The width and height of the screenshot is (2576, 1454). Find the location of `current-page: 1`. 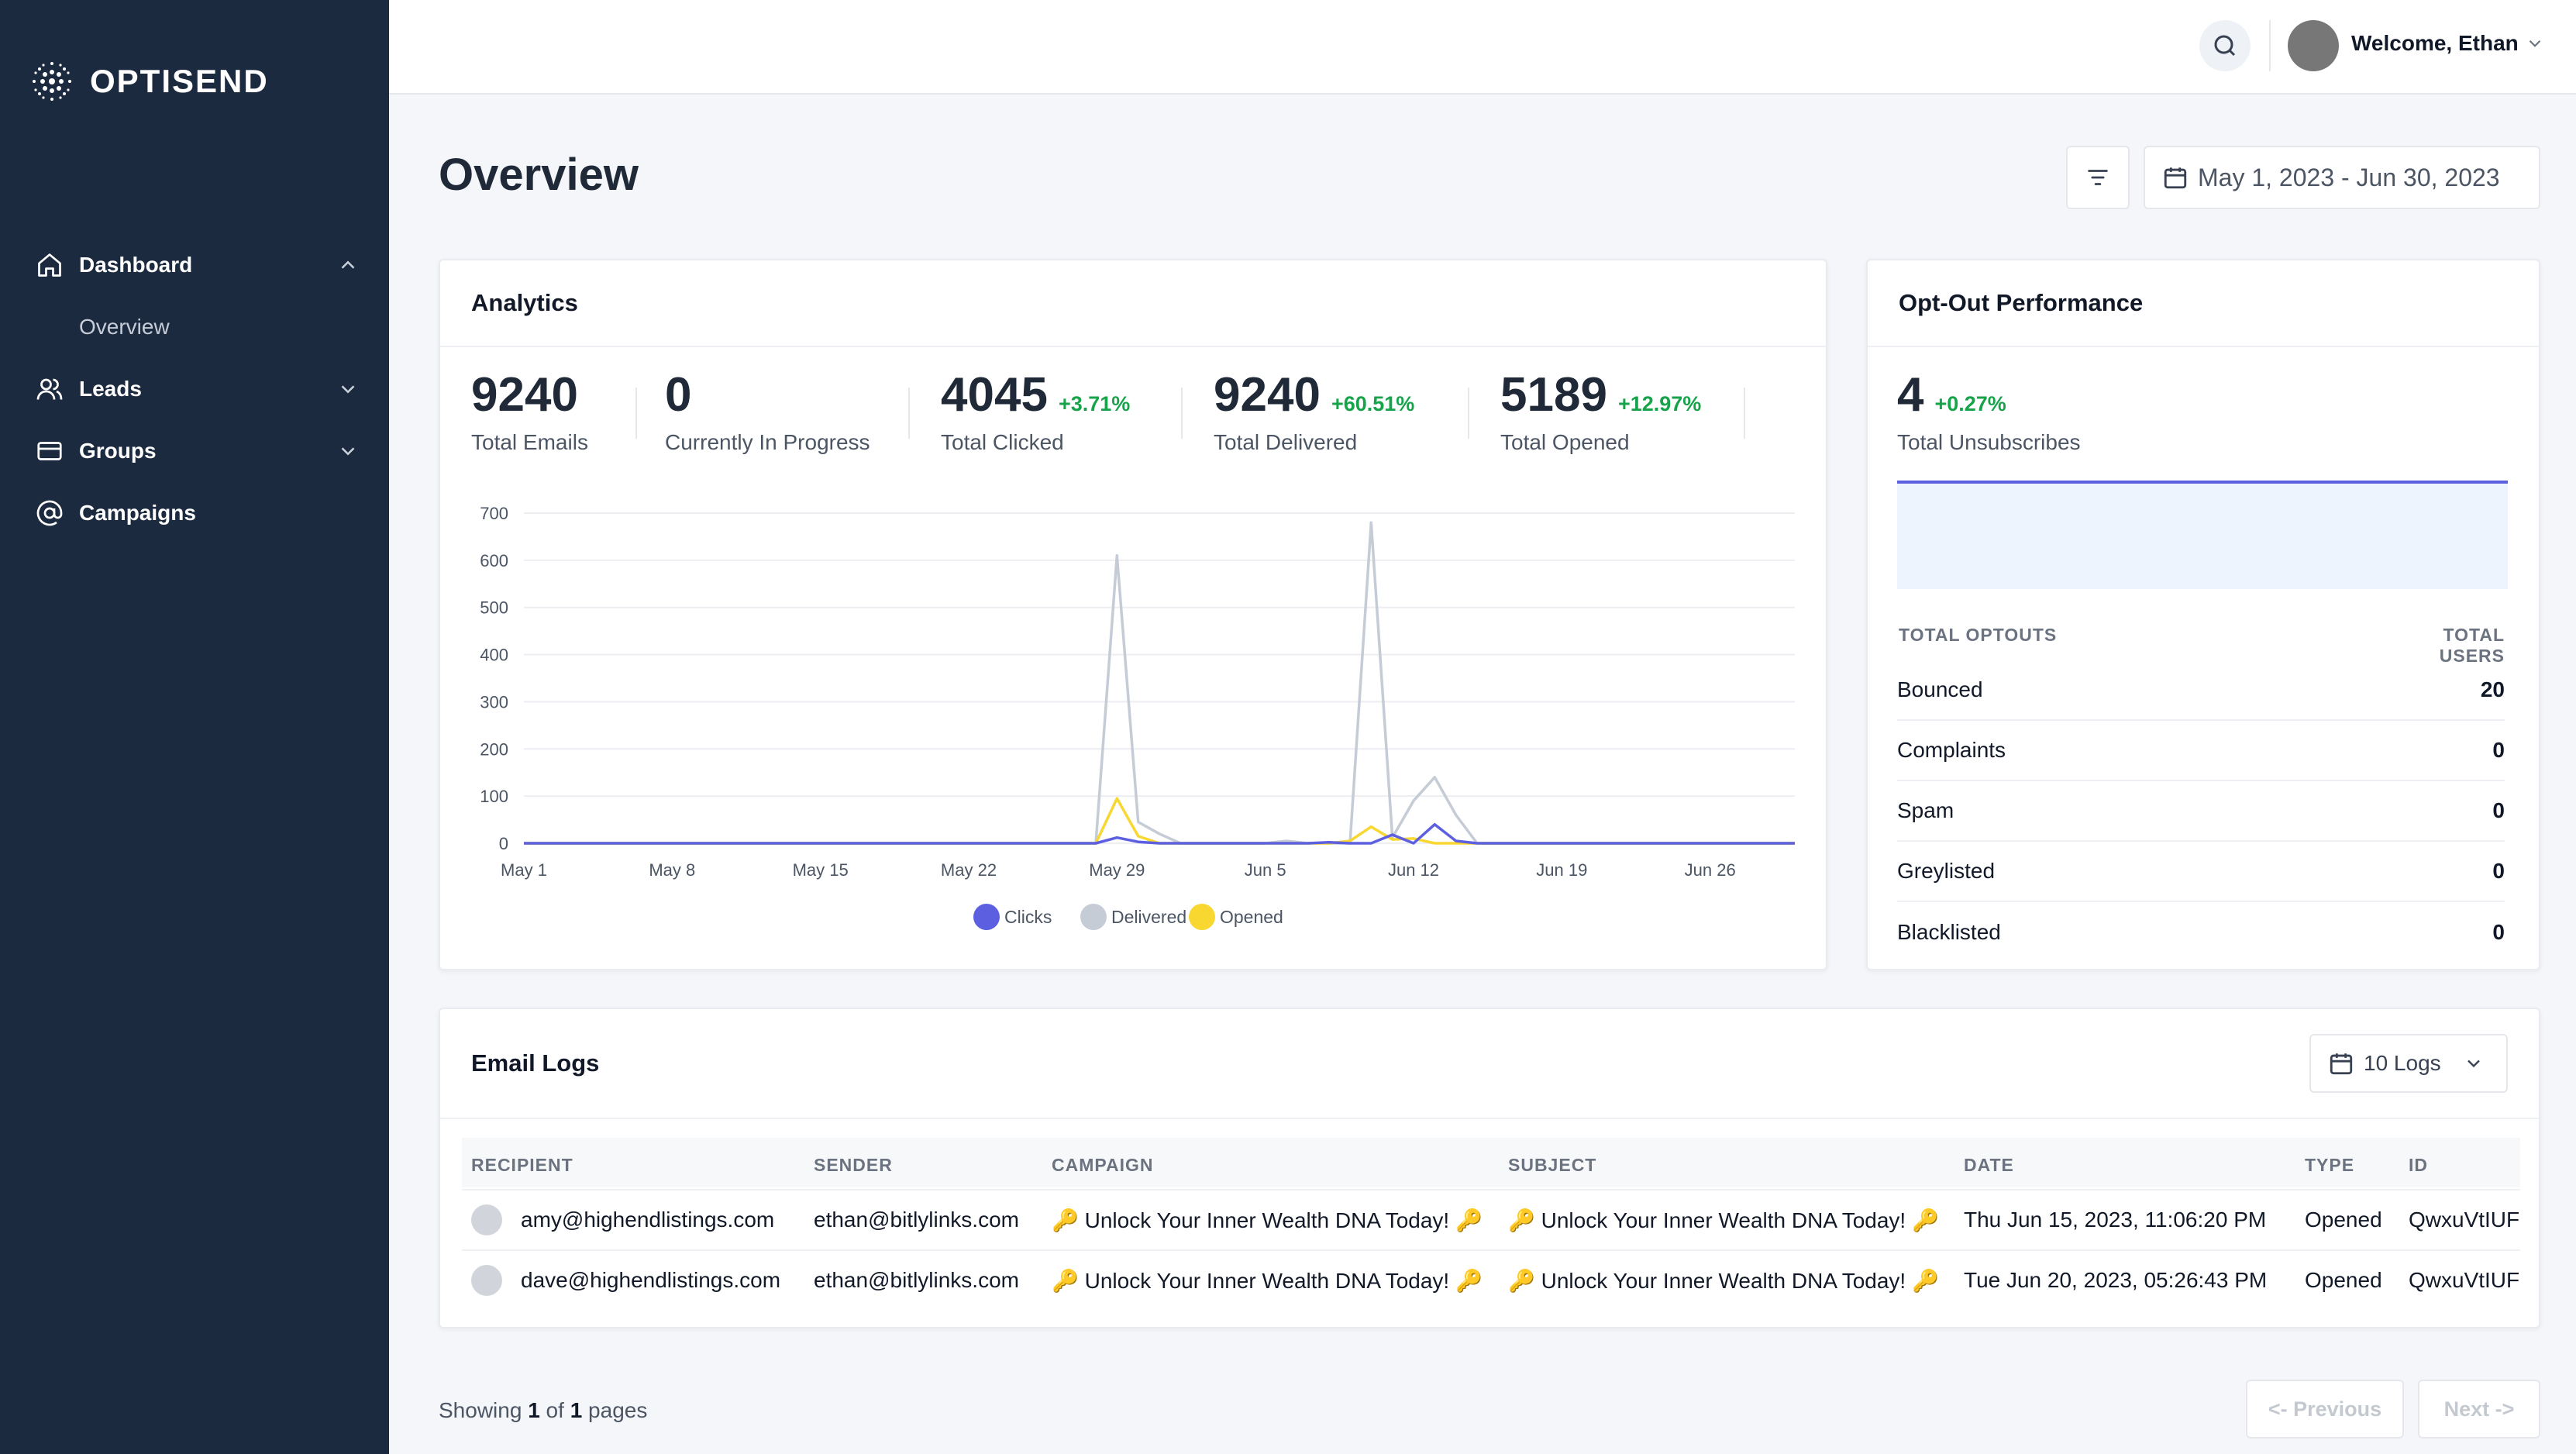

current-page: 1 is located at coordinates (534, 1410).